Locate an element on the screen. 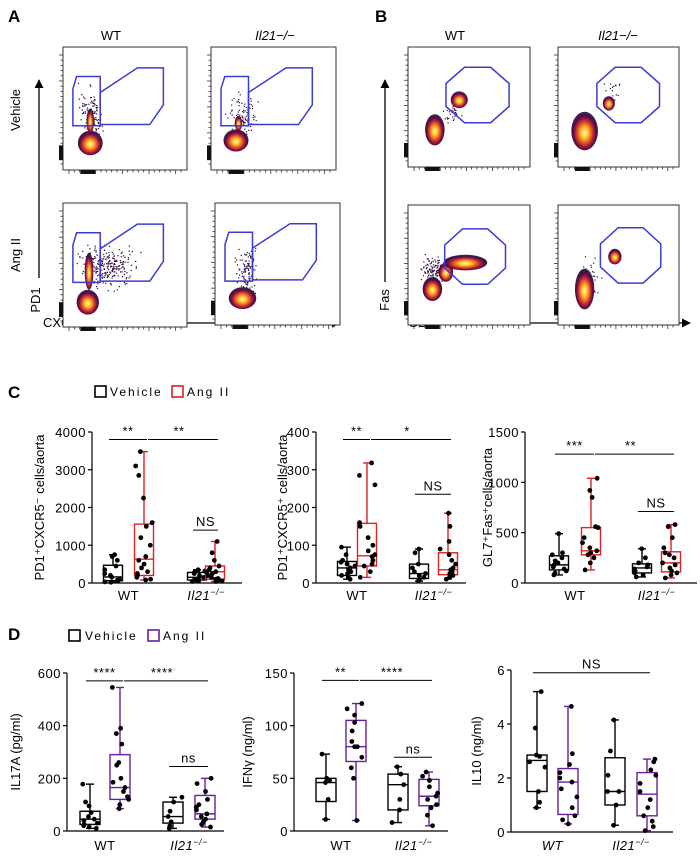 The height and width of the screenshot is (862, 700). flow-plot is located at coordinates (276, 265).